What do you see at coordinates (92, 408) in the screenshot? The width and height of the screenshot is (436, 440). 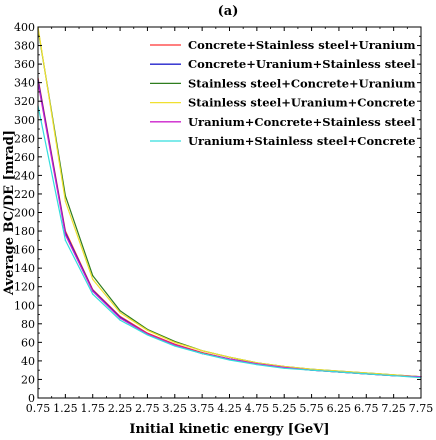 I see `x-tick-label: 1.75` at bounding box center [92, 408].